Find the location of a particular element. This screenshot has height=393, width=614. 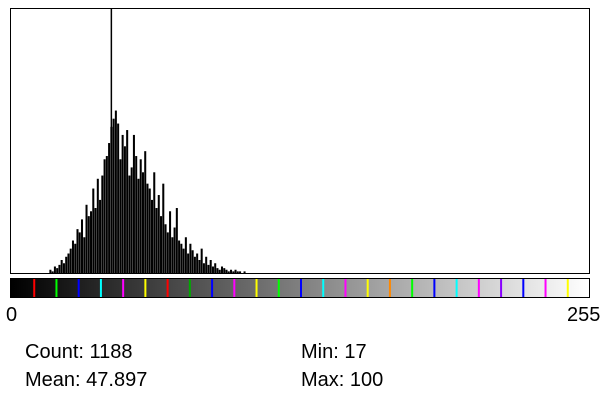

axis-min-label: 0 is located at coordinates (12, 315).